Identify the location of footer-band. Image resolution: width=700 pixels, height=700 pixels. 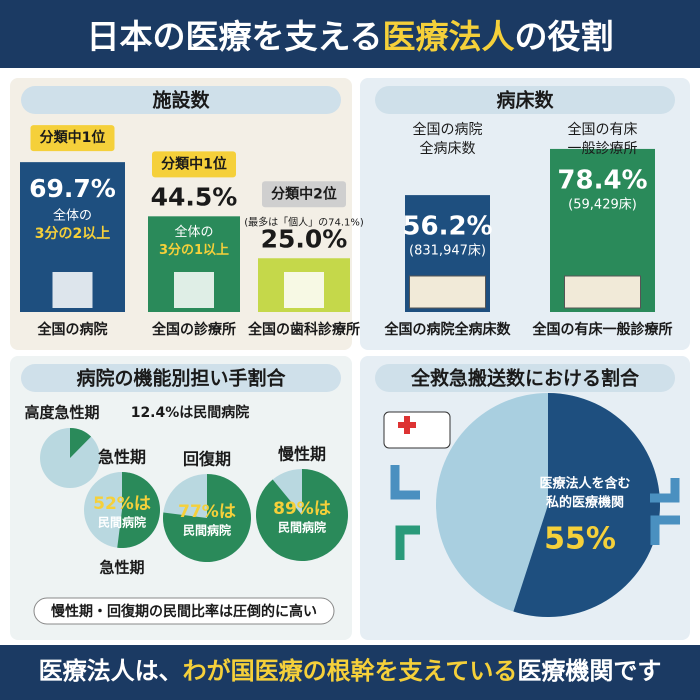
(350, 672).